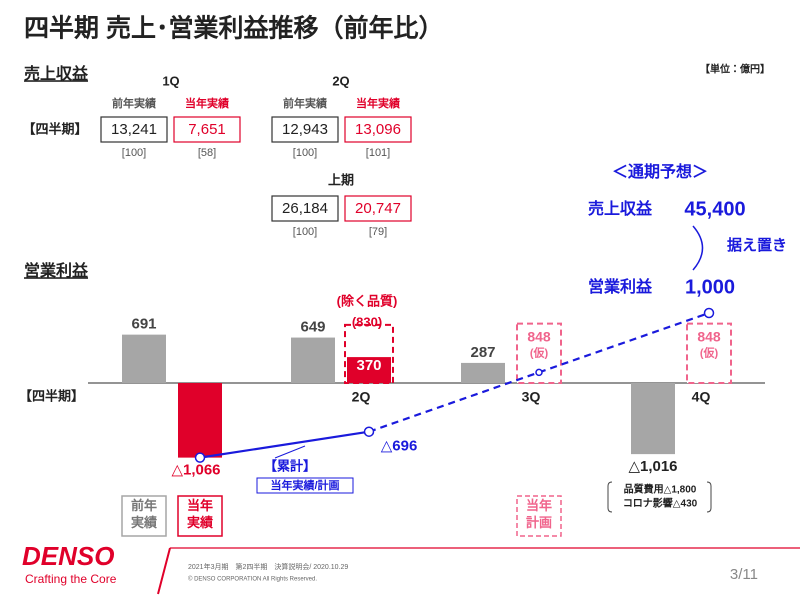 The image size is (800, 600). What do you see at coordinates (56, 270) in the screenshot?
I see `section-heading: 営業利益` at bounding box center [56, 270].